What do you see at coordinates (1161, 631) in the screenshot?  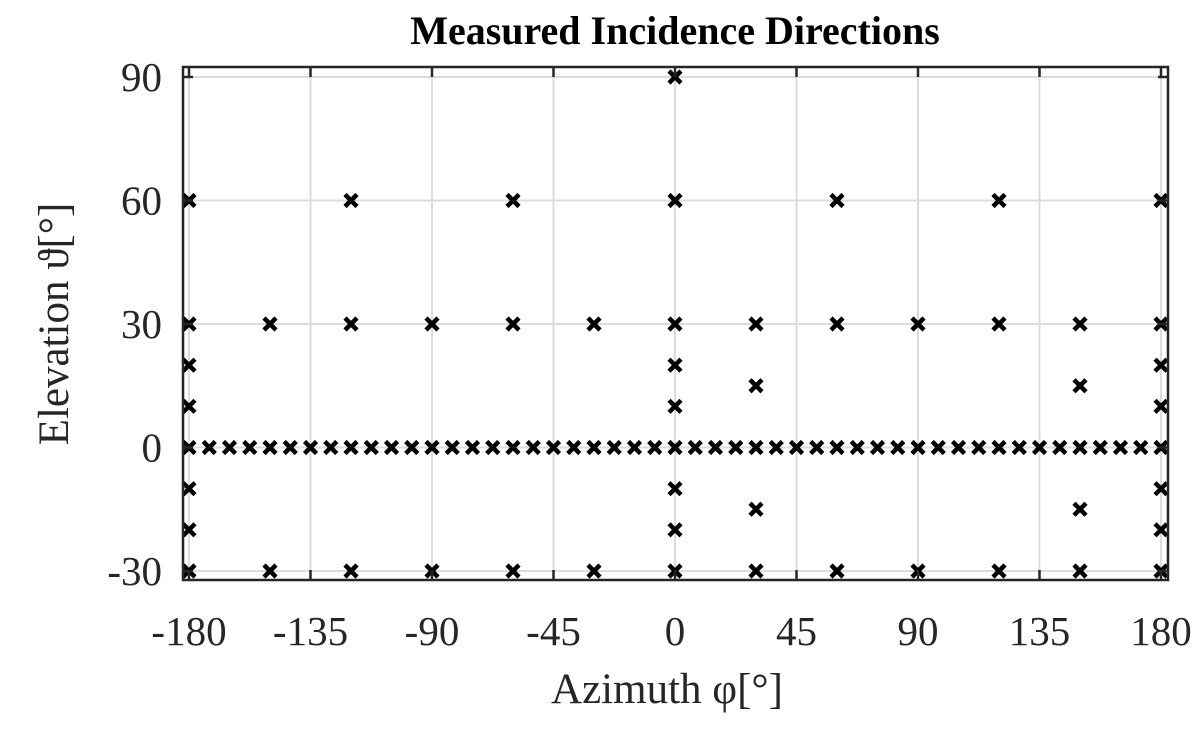 I see `x-tick-label: 180` at bounding box center [1161, 631].